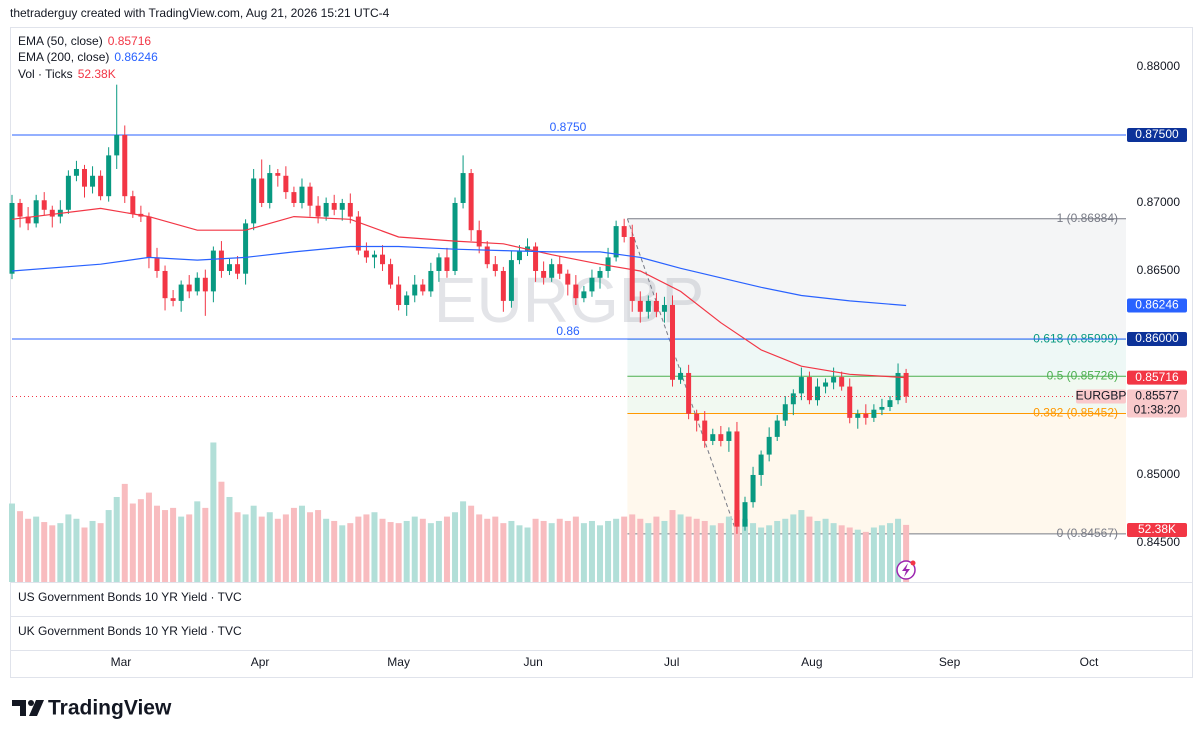 This screenshot has height=738, width=1203. I want to click on x-tick-label: Aug, so click(811, 662).